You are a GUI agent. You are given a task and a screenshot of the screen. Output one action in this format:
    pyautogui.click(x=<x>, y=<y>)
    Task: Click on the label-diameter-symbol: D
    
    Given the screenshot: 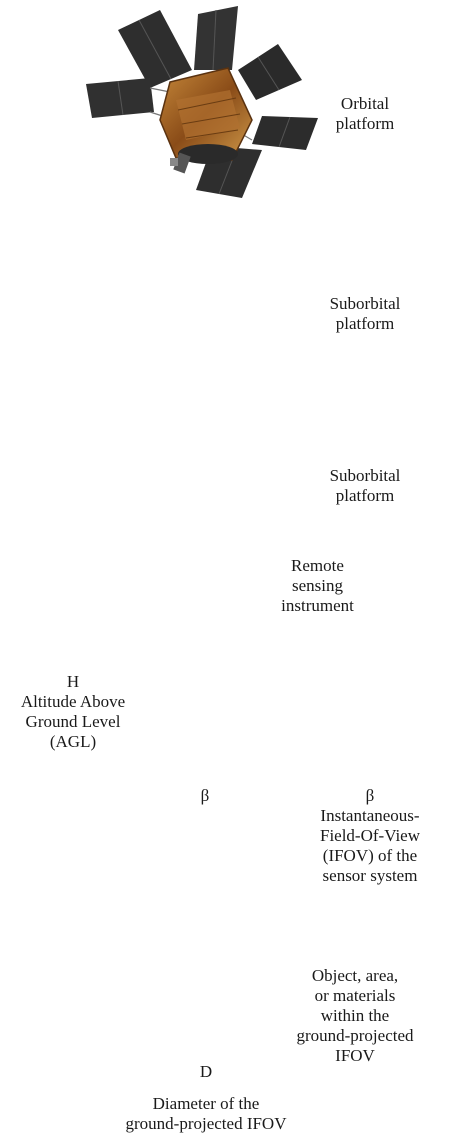 What is the action you would take?
    pyautogui.click(x=206, y=1071)
    